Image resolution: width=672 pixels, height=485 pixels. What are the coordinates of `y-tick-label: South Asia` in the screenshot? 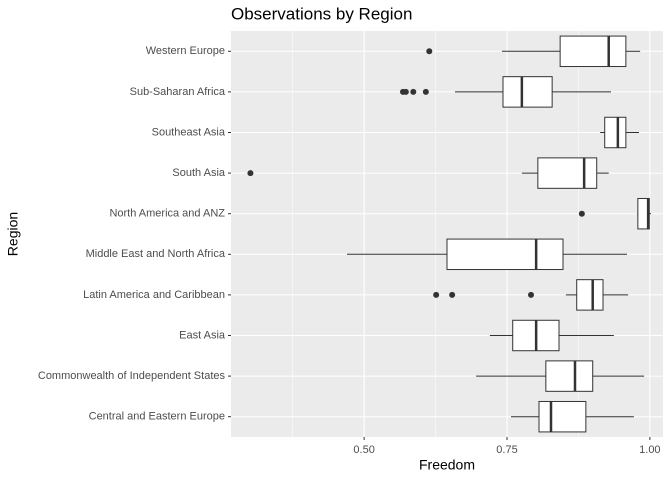 It's located at (198, 173).